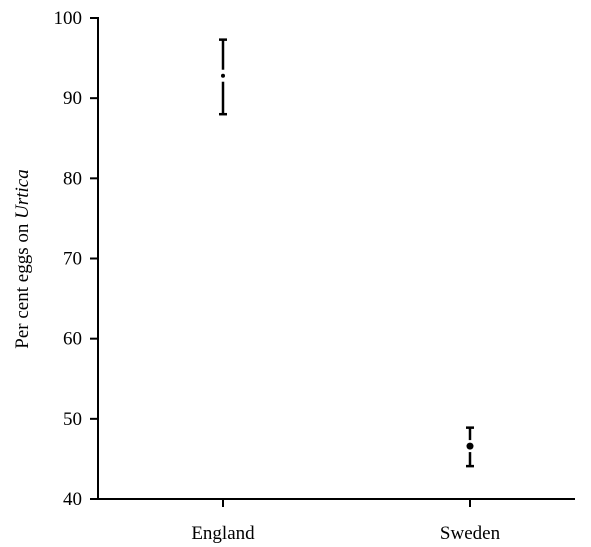  What do you see at coordinates (68, 18) in the screenshot?
I see `y-tick-label: 100` at bounding box center [68, 18].